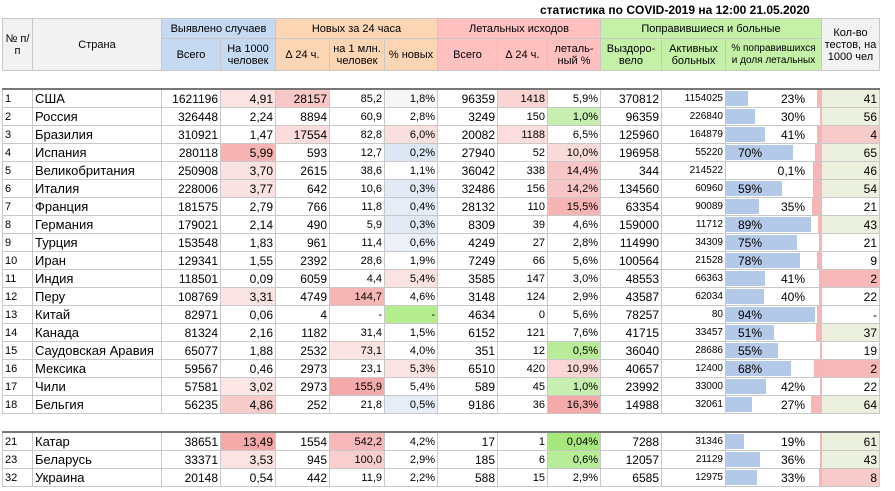 This screenshot has height=491, width=895. What do you see at coordinates (302, 134) in the screenshot?
I see `new-24h: 17554` at bounding box center [302, 134].